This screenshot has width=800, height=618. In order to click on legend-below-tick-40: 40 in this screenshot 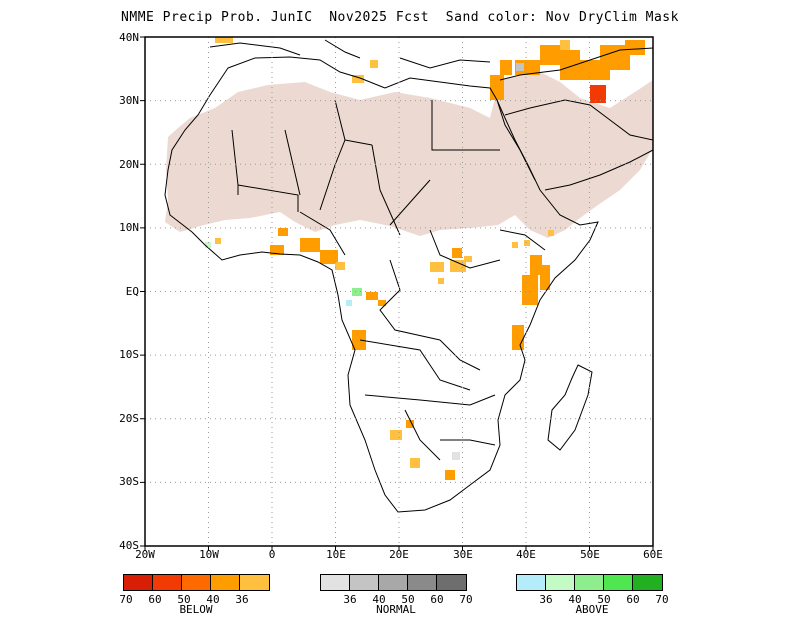, I will do `click(213, 599)`.